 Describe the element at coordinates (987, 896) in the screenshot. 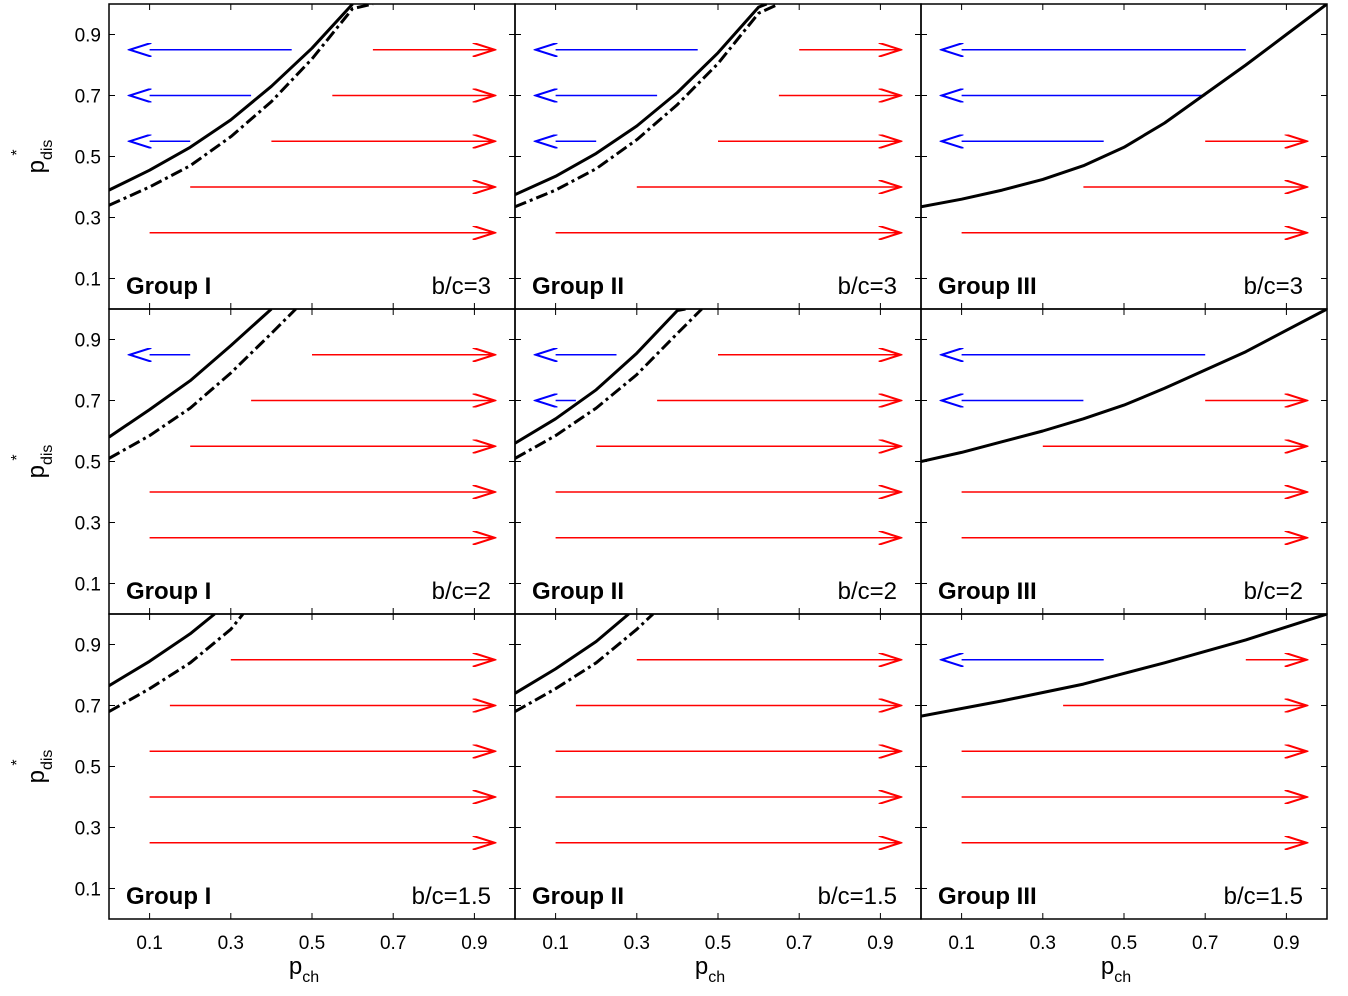

I see `group-label: Group III` at that location.